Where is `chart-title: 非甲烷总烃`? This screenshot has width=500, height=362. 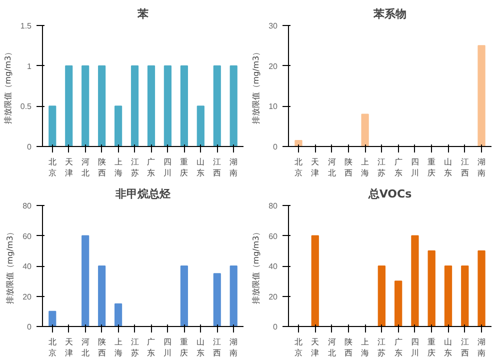 chart-title: 非甲烷总烃 is located at coordinates (142, 194).